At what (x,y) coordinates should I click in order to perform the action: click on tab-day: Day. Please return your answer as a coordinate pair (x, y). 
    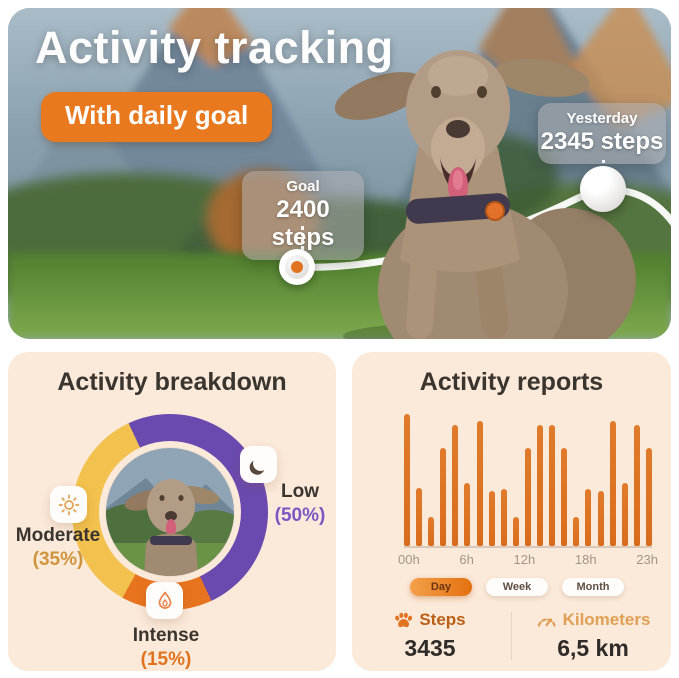
    Looking at the image, I should click on (441, 587).